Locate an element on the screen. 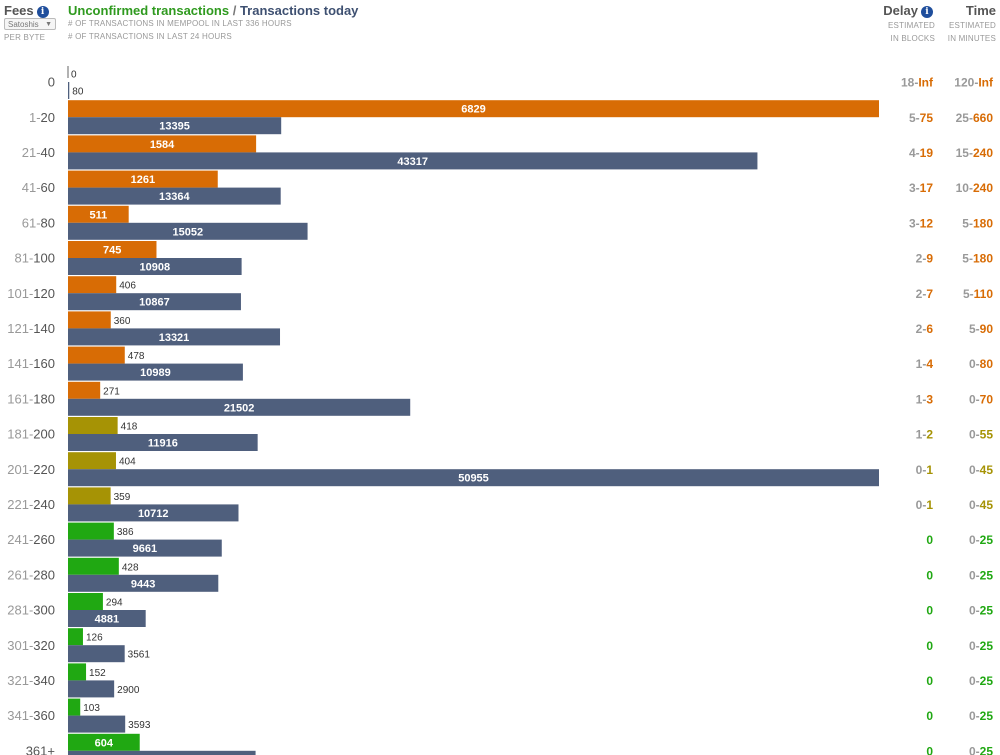 This screenshot has width=1000, height=755. delay-info-icon: i is located at coordinates (927, 12).